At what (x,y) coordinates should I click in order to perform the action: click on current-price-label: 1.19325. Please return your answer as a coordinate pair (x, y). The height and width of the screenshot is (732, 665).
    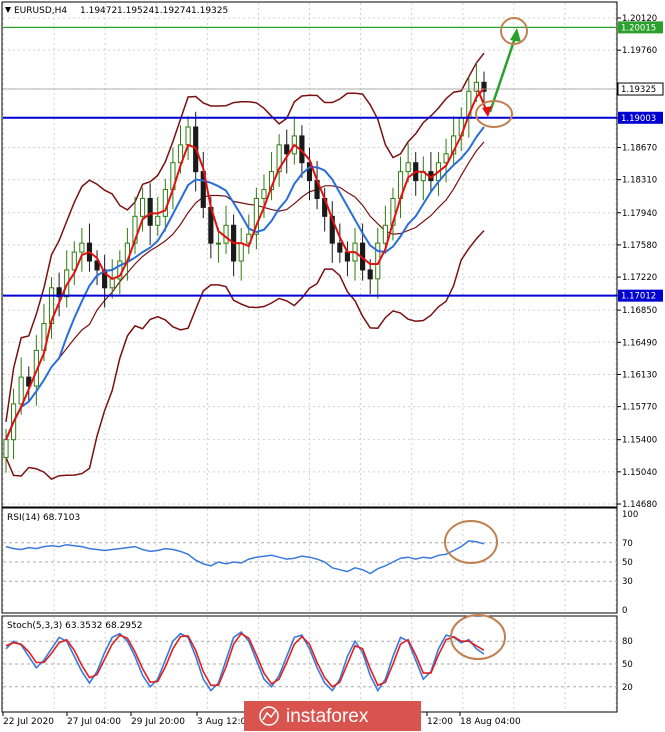
    Looking at the image, I should click on (638, 90).